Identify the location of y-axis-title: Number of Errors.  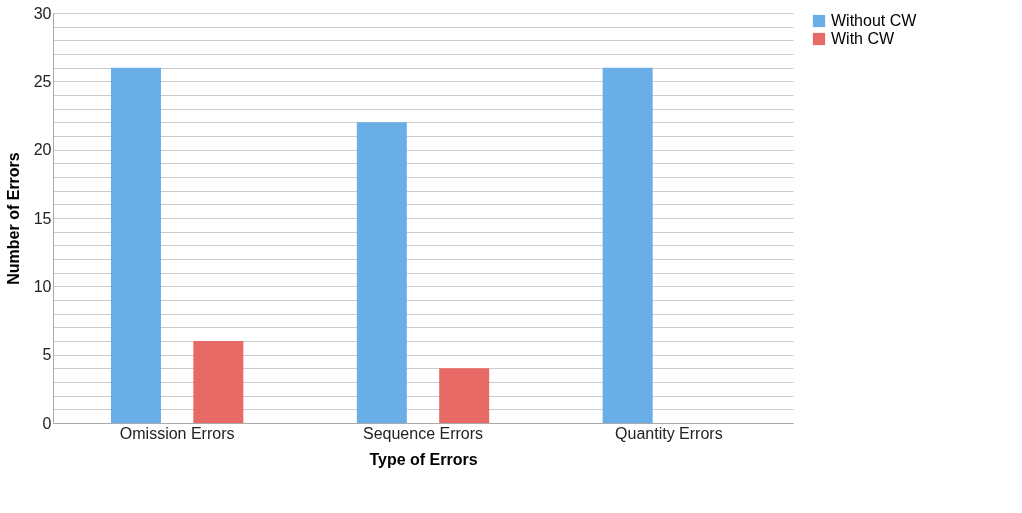
(13, 218).